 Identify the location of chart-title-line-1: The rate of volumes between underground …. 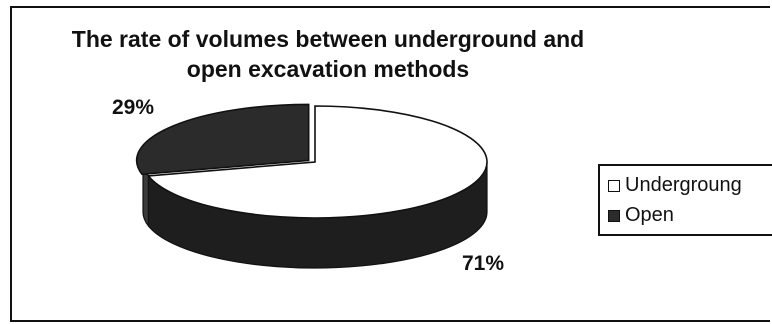
(328, 39).